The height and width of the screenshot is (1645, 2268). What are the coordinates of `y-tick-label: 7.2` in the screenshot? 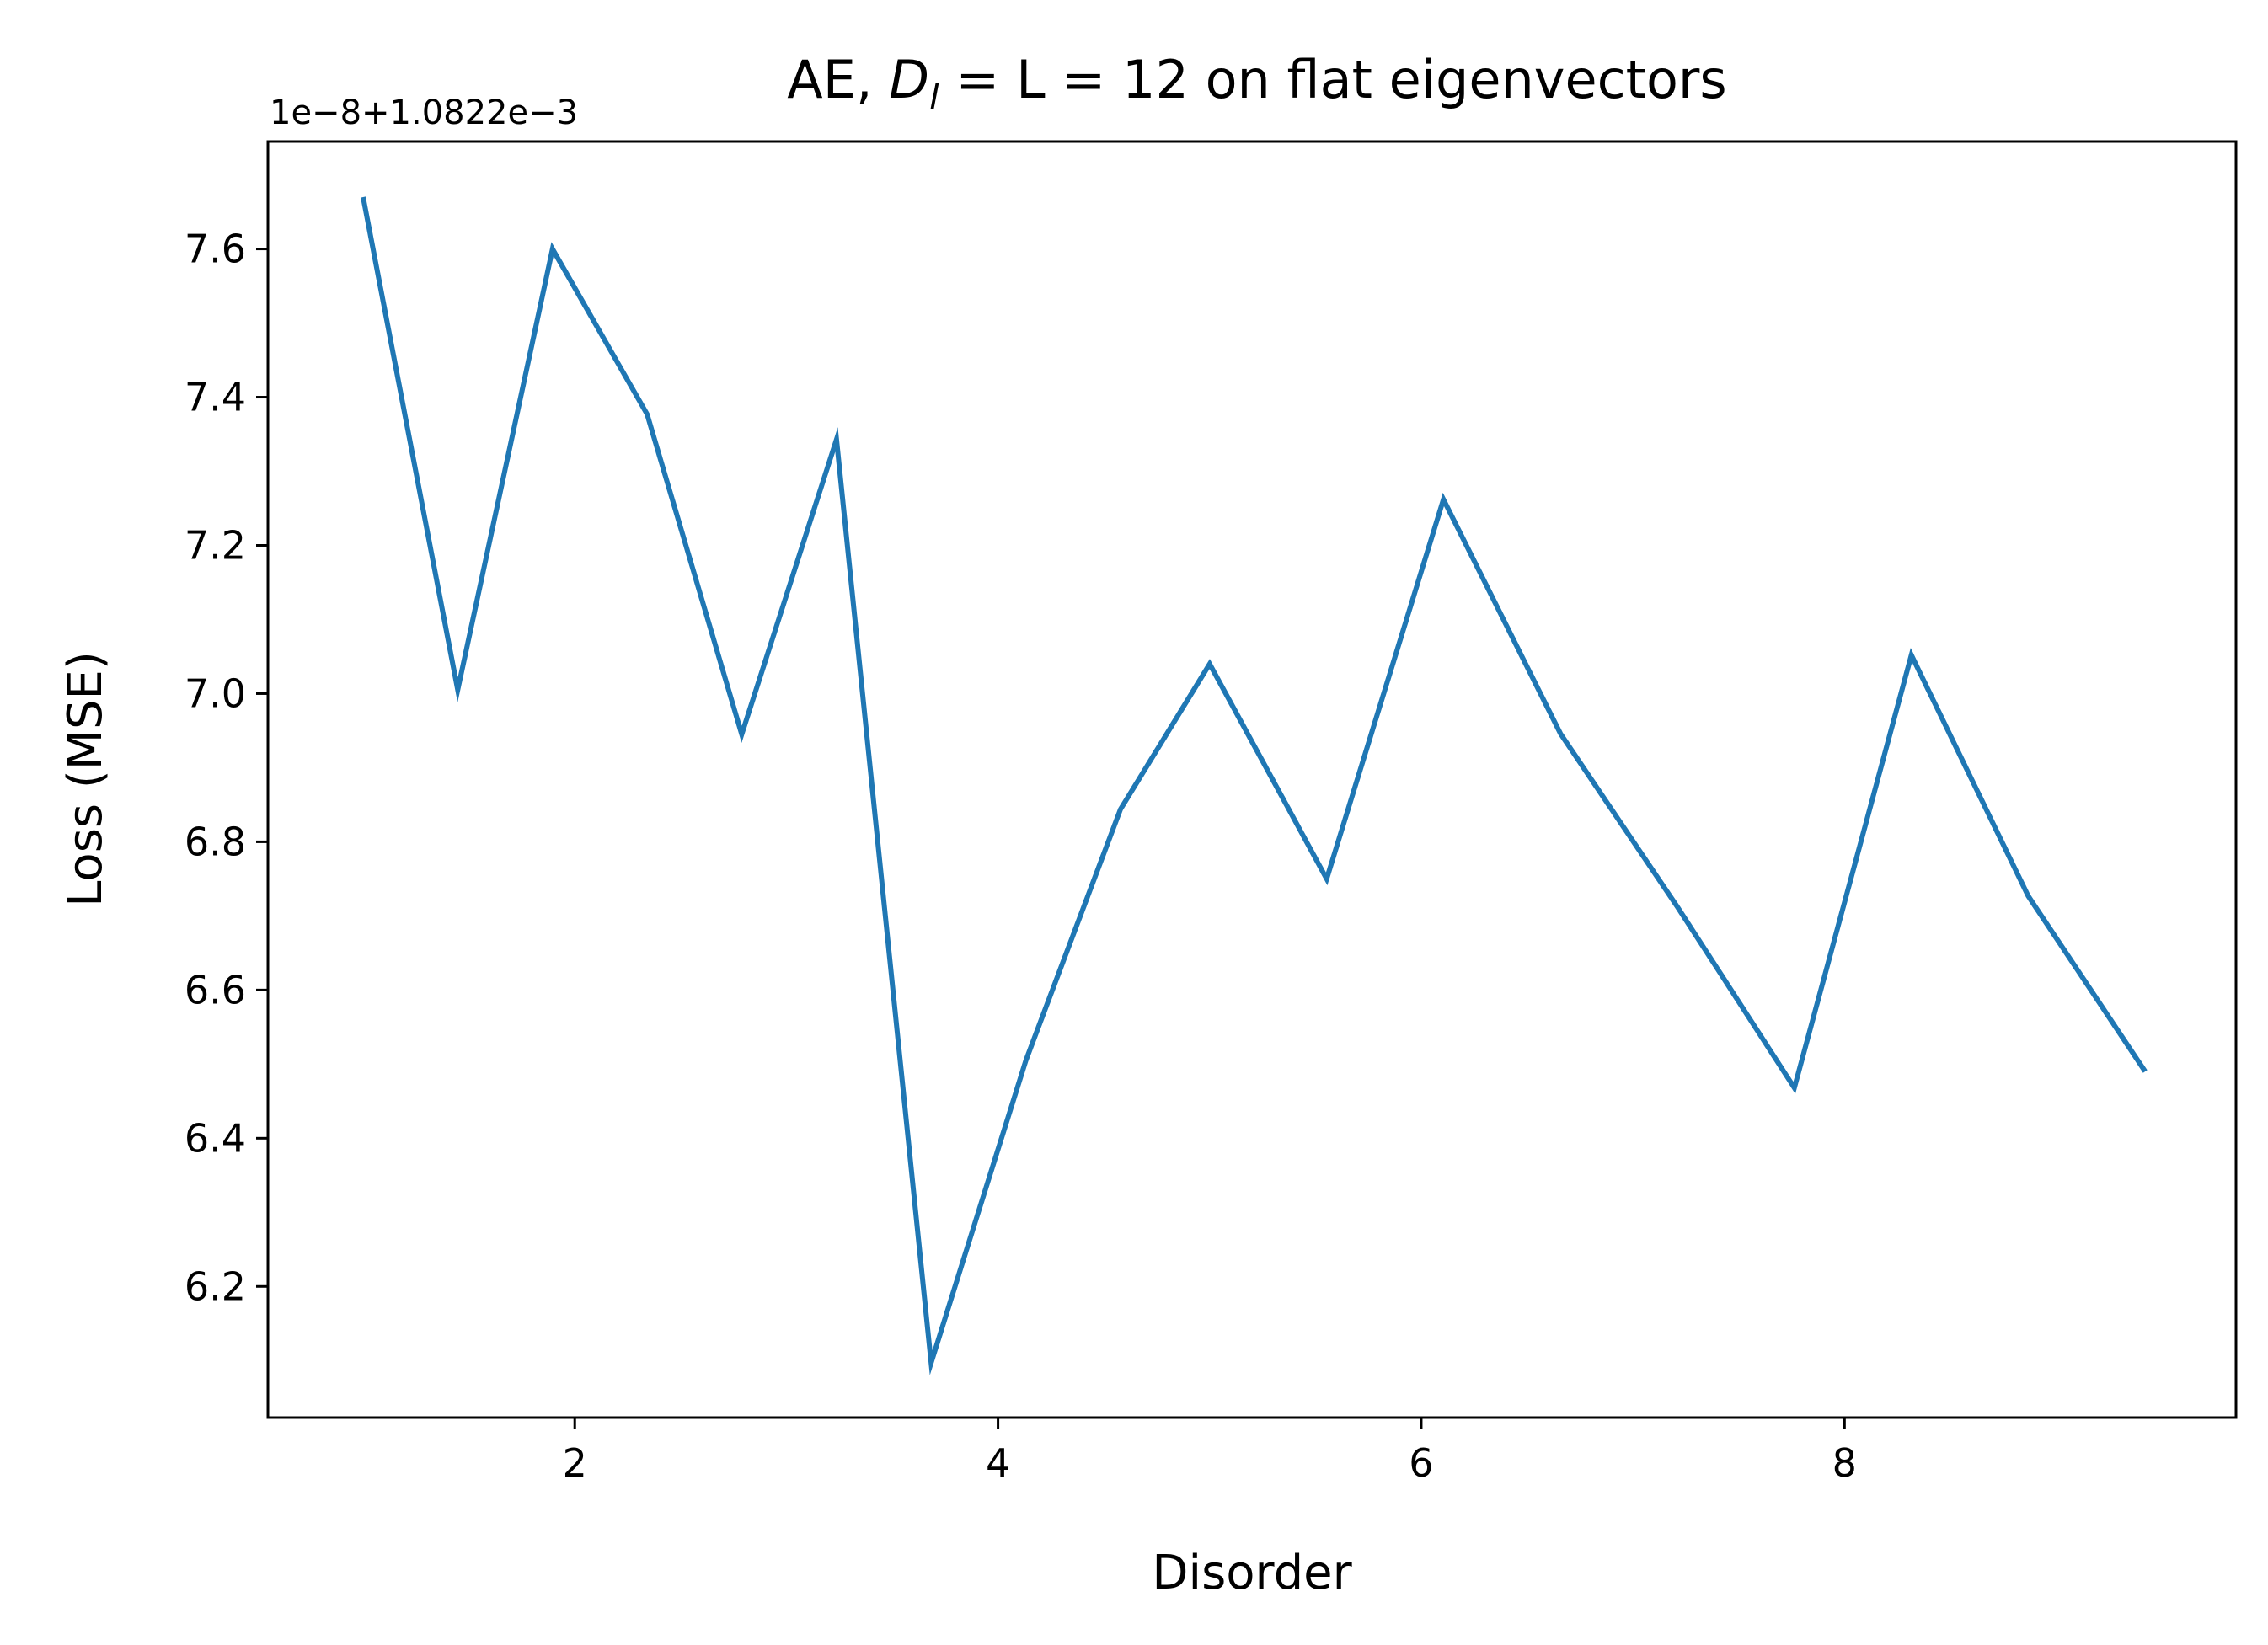 It's located at (215, 545).